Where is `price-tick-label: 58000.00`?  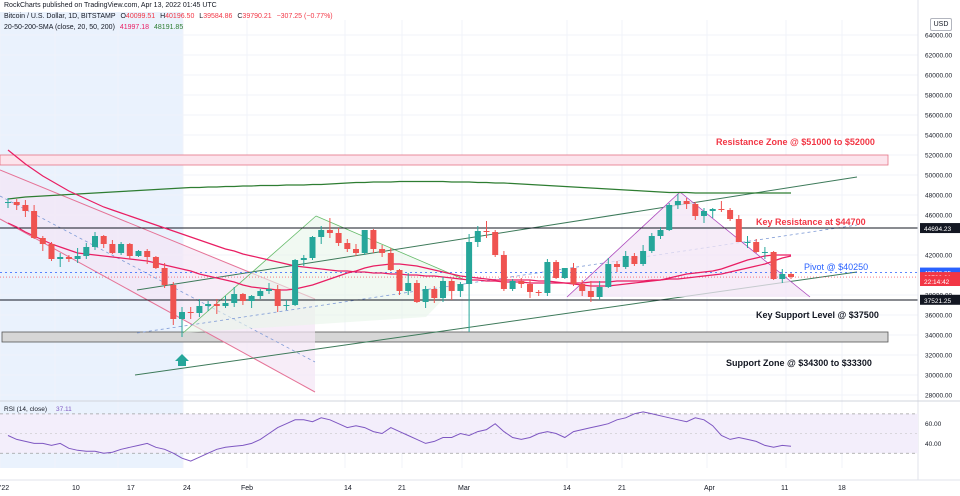 price-tick-label: 58000.00 is located at coordinates (938, 96).